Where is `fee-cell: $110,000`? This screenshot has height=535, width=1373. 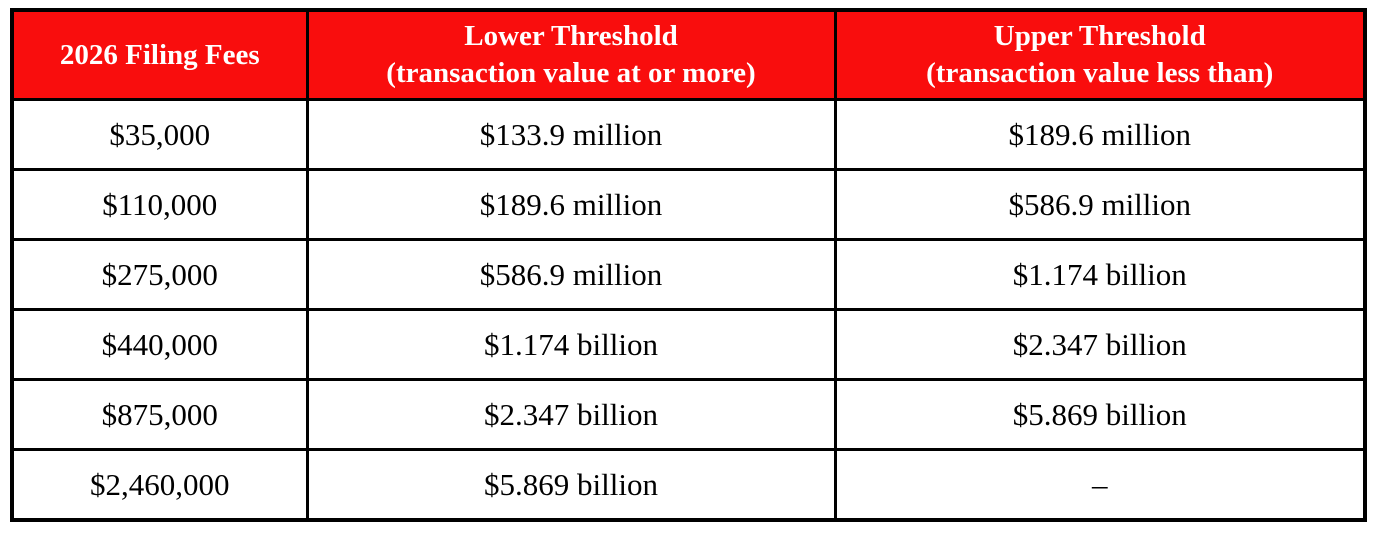
fee-cell: $110,000 is located at coordinates (159, 204).